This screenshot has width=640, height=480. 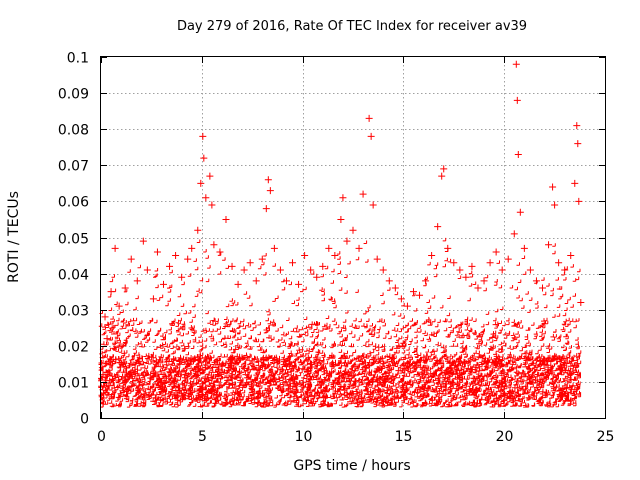 What do you see at coordinates (78, 59) in the screenshot?
I see `y-tick-label: 0.1` at bounding box center [78, 59].